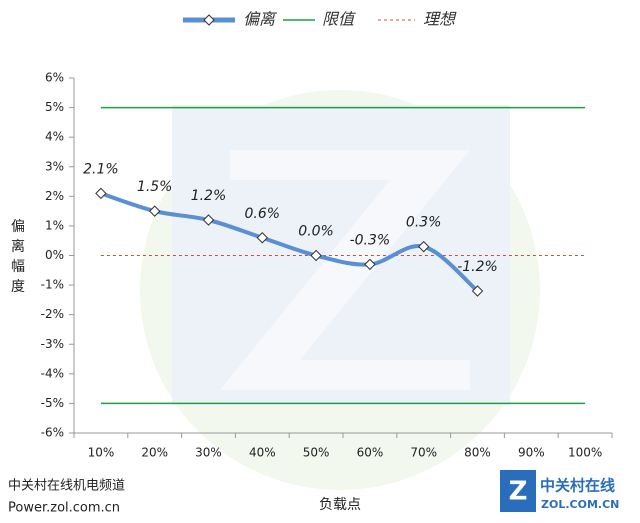 The width and height of the screenshot is (640, 523). I want to click on x-tick-label: 70%, so click(423, 453).